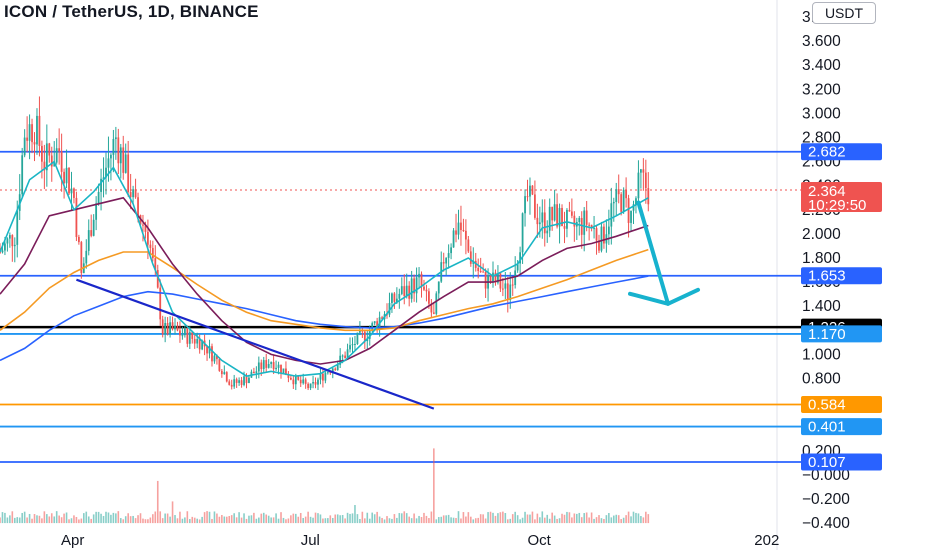 This screenshot has height=550, width=932. Describe the element at coordinates (653, 253) in the screenshot. I see `forecast-arrow-shaft` at that location.